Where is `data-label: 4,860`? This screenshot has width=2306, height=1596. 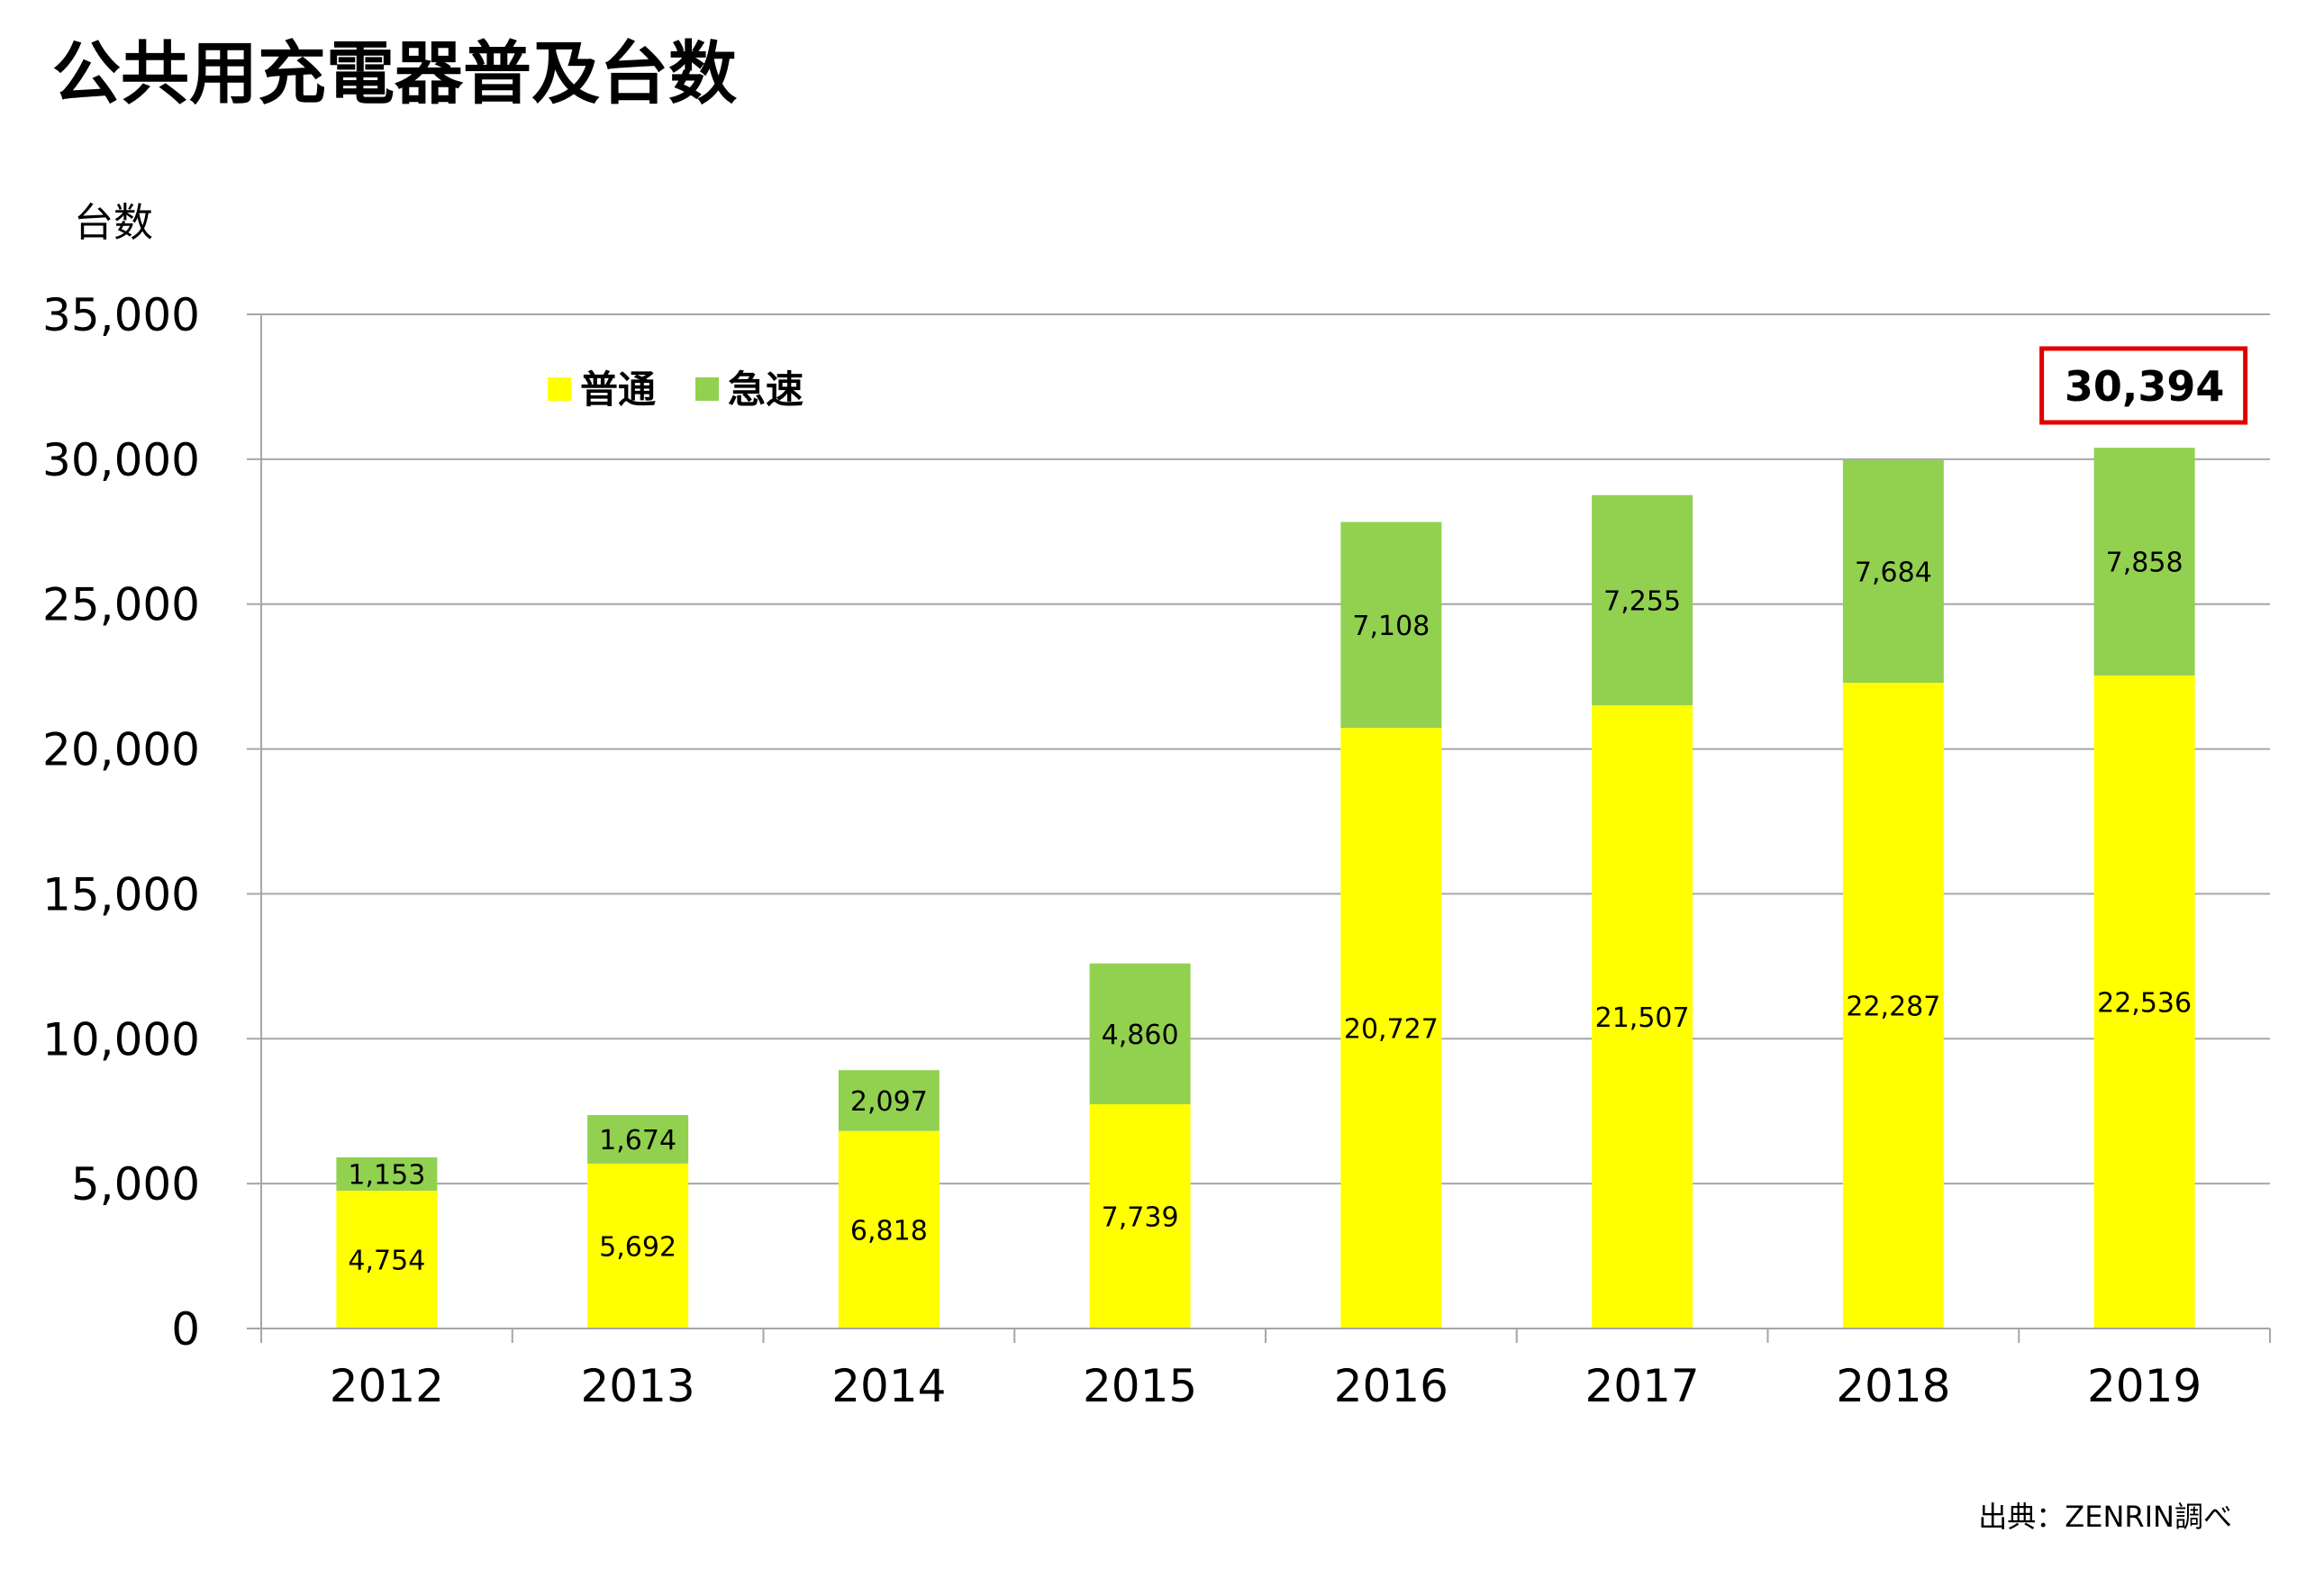 data-label: 4,860 is located at coordinates (1140, 1035).